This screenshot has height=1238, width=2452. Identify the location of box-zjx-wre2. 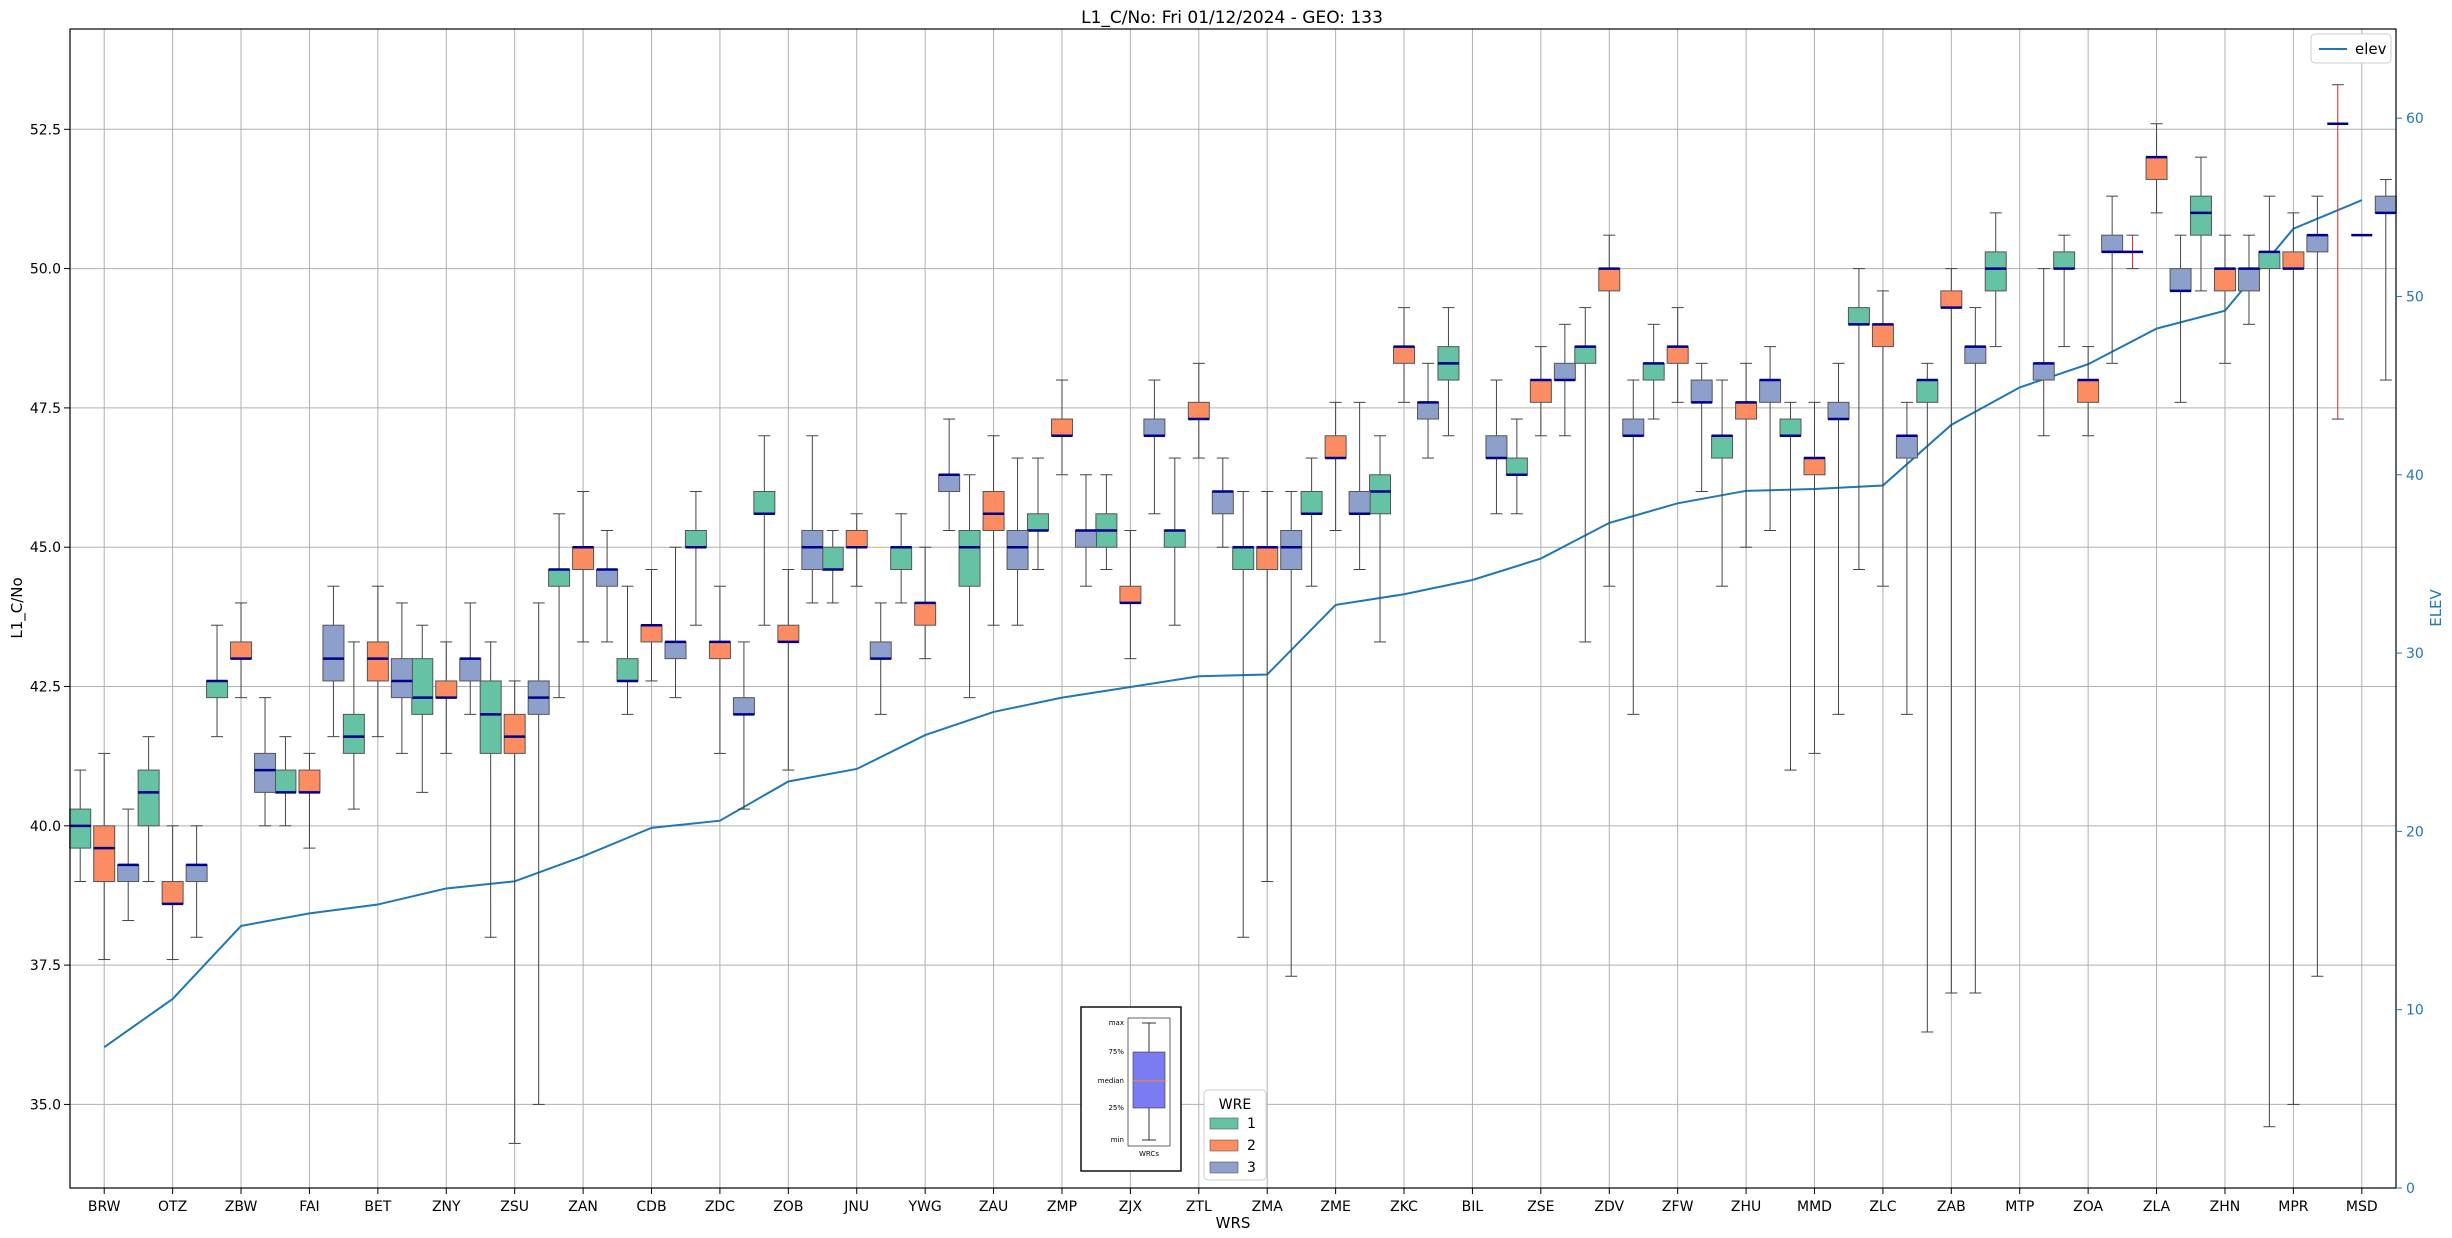
(1130, 594).